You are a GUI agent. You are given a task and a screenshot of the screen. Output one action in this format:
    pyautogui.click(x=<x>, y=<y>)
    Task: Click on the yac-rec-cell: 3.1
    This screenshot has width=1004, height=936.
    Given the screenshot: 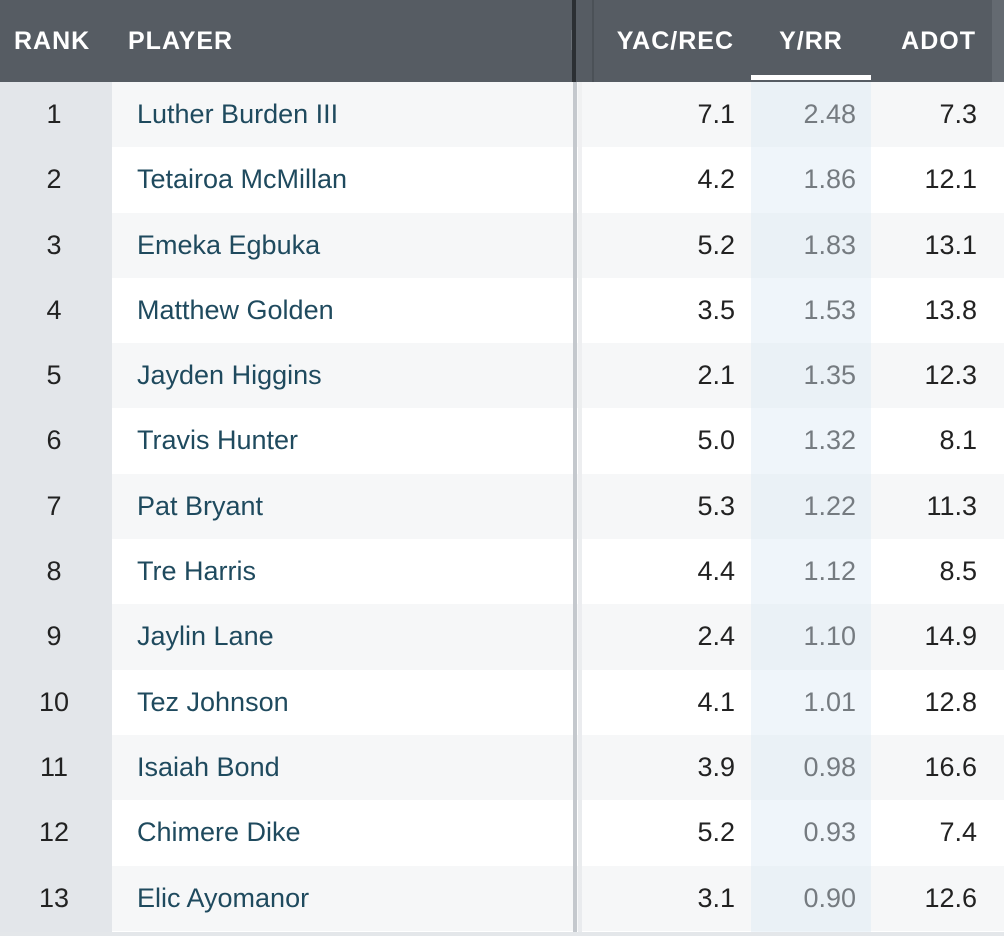 What is the action you would take?
    pyautogui.click(x=716, y=897)
    